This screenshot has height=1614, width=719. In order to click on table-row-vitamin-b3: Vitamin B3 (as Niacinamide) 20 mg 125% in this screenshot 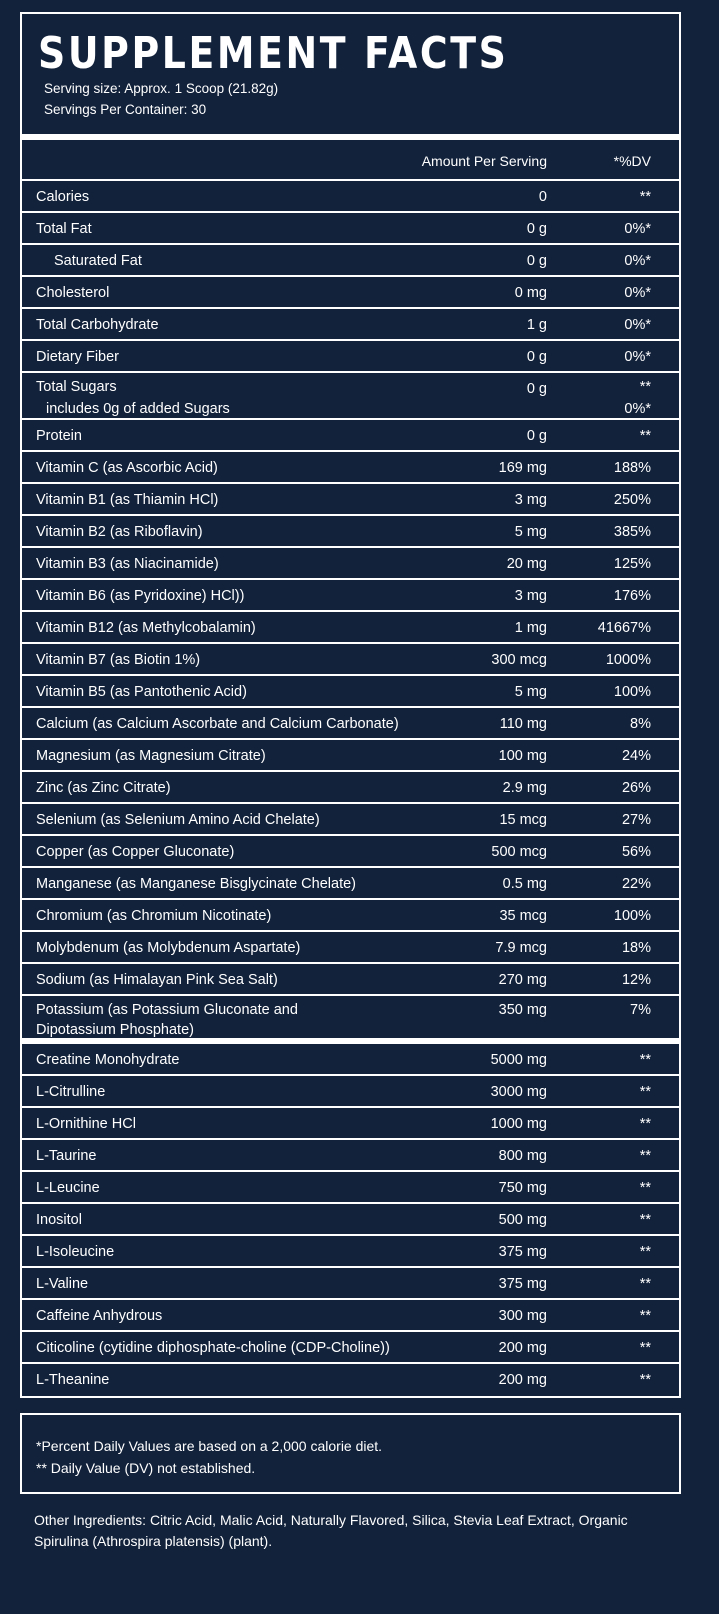, I will do `click(350, 564)`.